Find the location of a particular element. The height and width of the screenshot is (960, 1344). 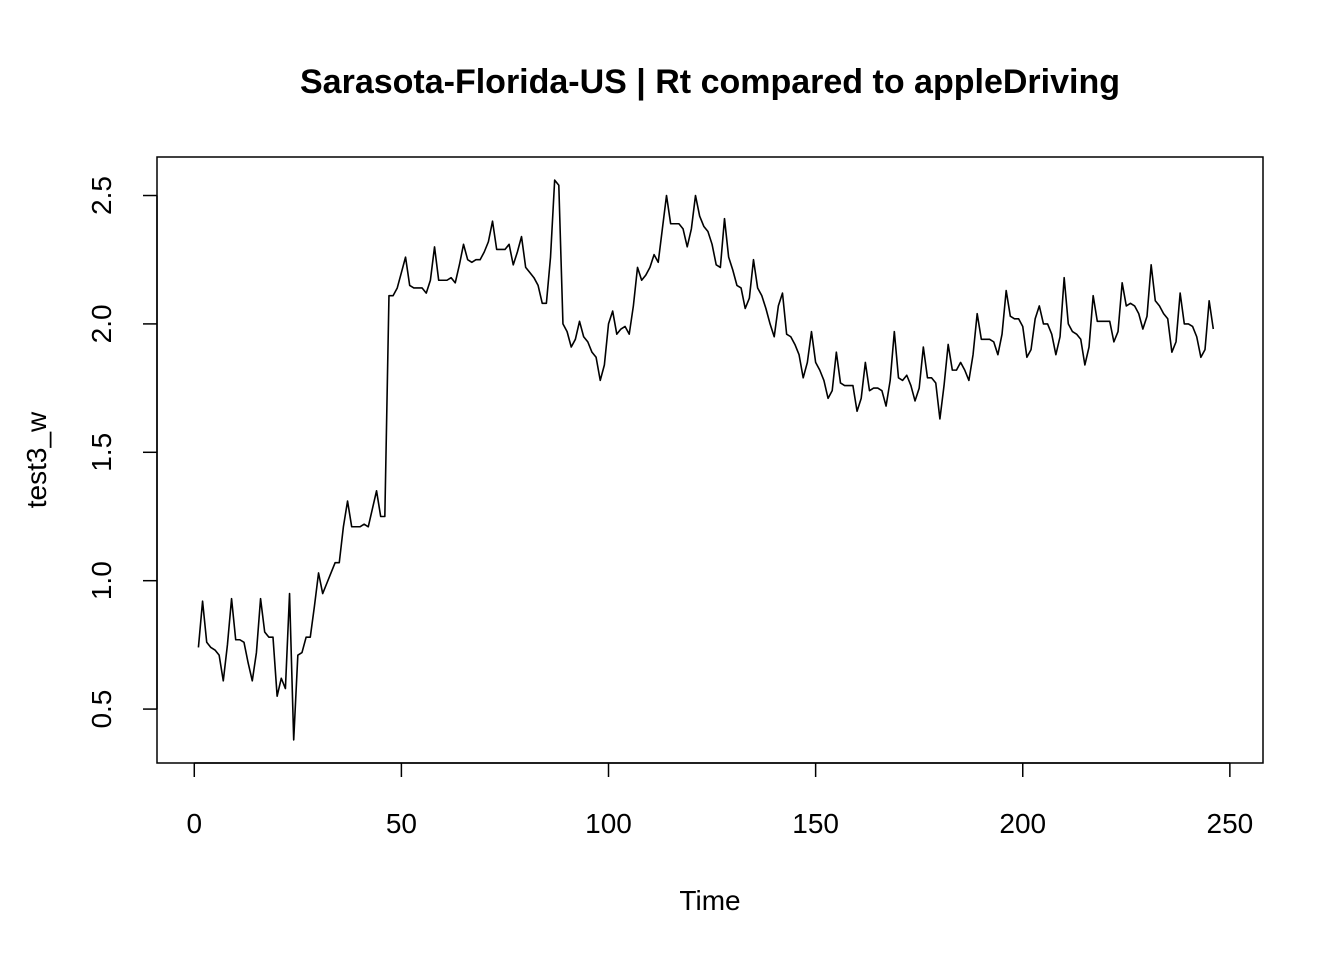

y-axis: 0.5 1.0 1.5 2.0 2.5 is located at coordinates (122, 452).